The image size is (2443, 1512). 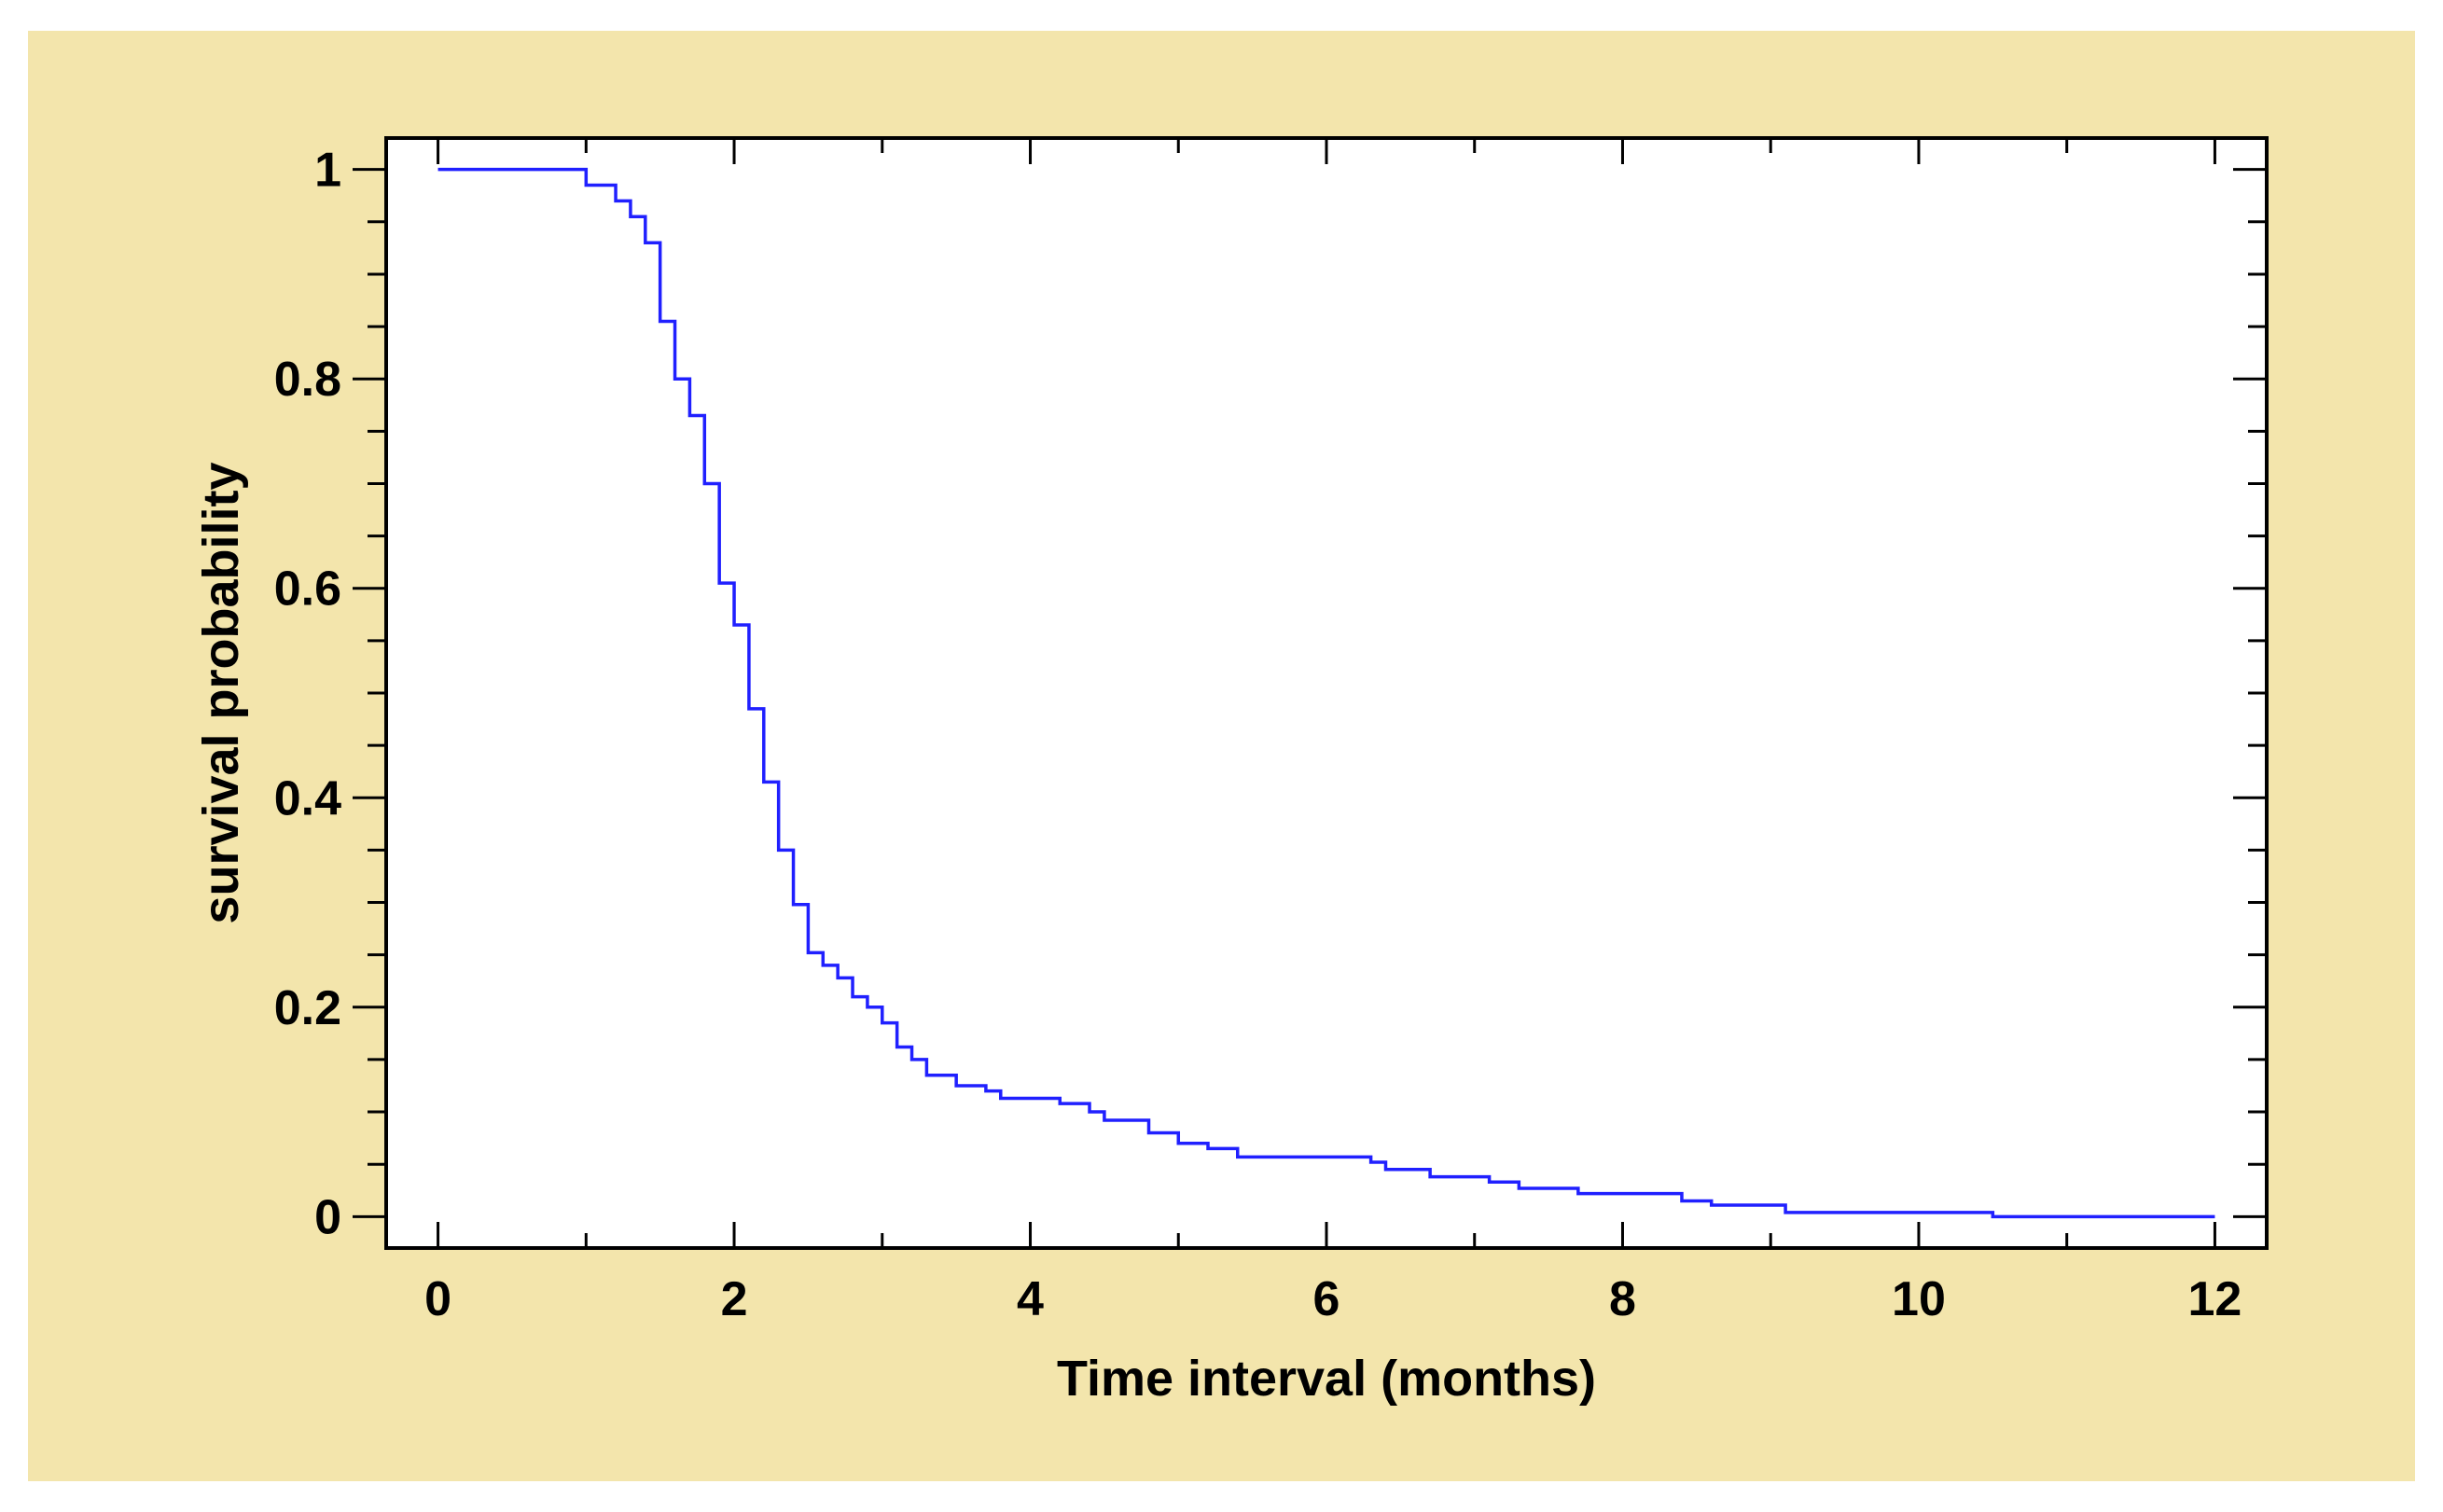 What do you see at coordinates (221, 692) in the screenshot?
I see `y-axis-title: survival probability` at bounding box center [221, 692].